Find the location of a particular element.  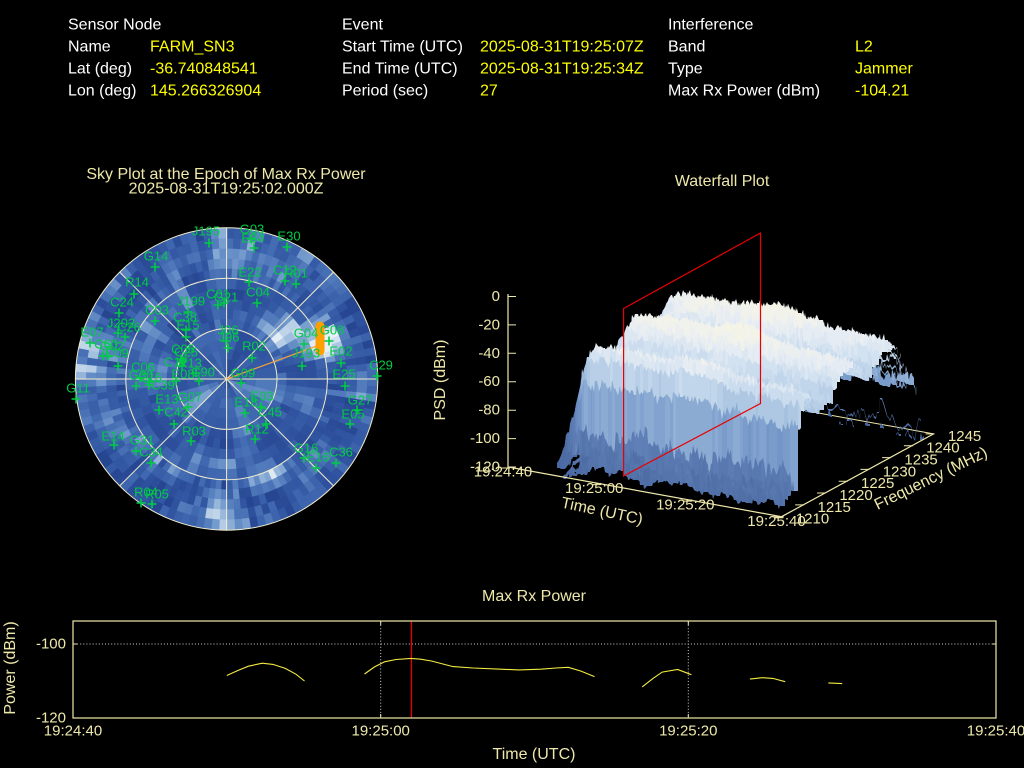

svg-text: Lon (deg) is located at coordinates (102, 91).